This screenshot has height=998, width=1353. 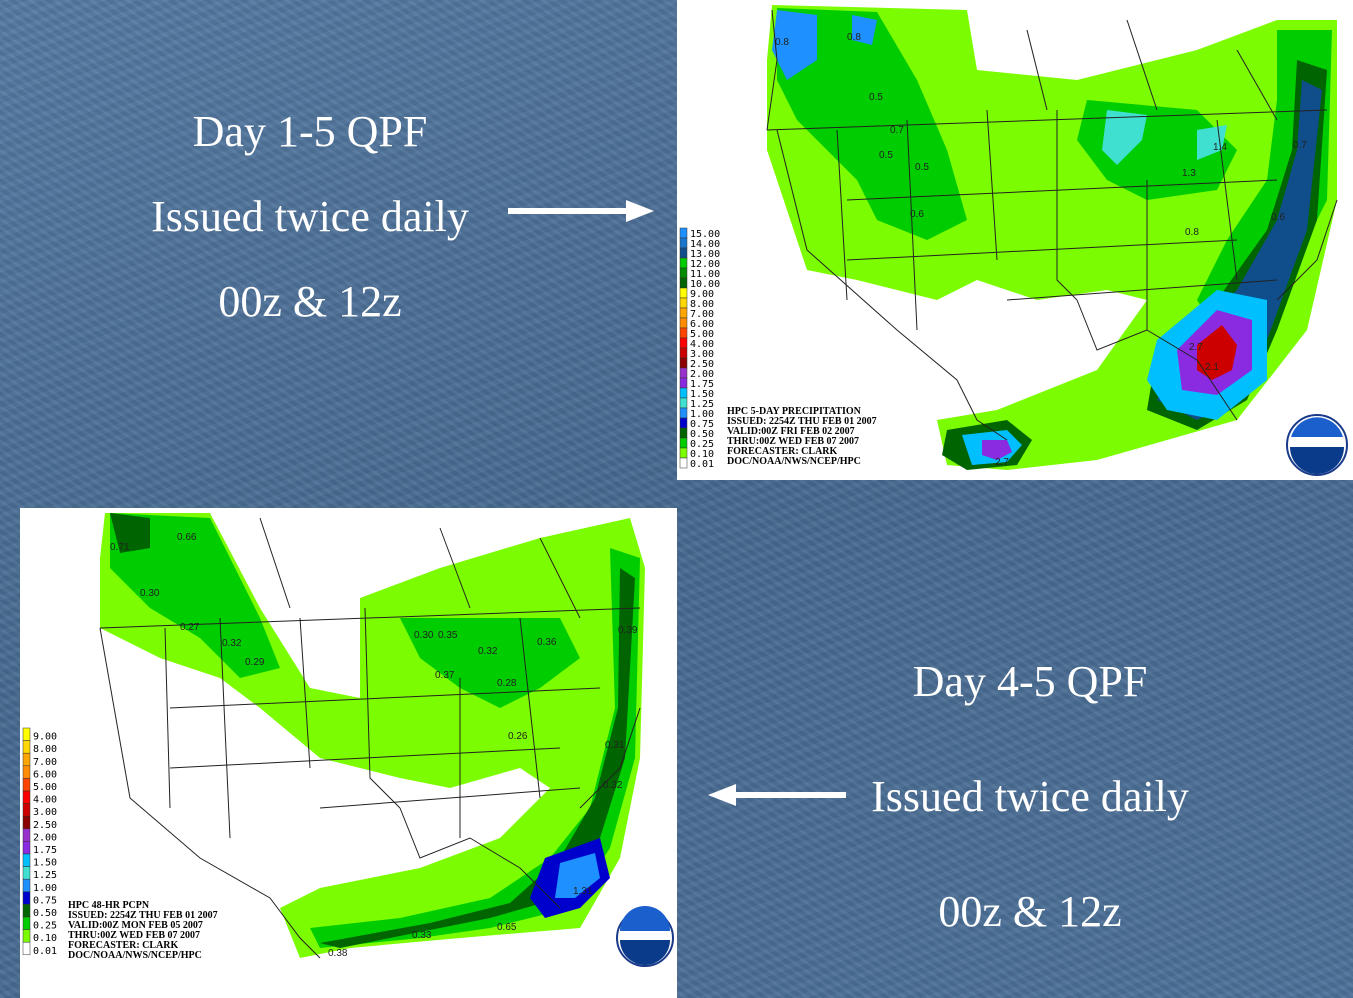 What do you see at coordinates (187, 537) in the screenshot?
I see `svg-text: 0.66` at bounding box center [187, 537].